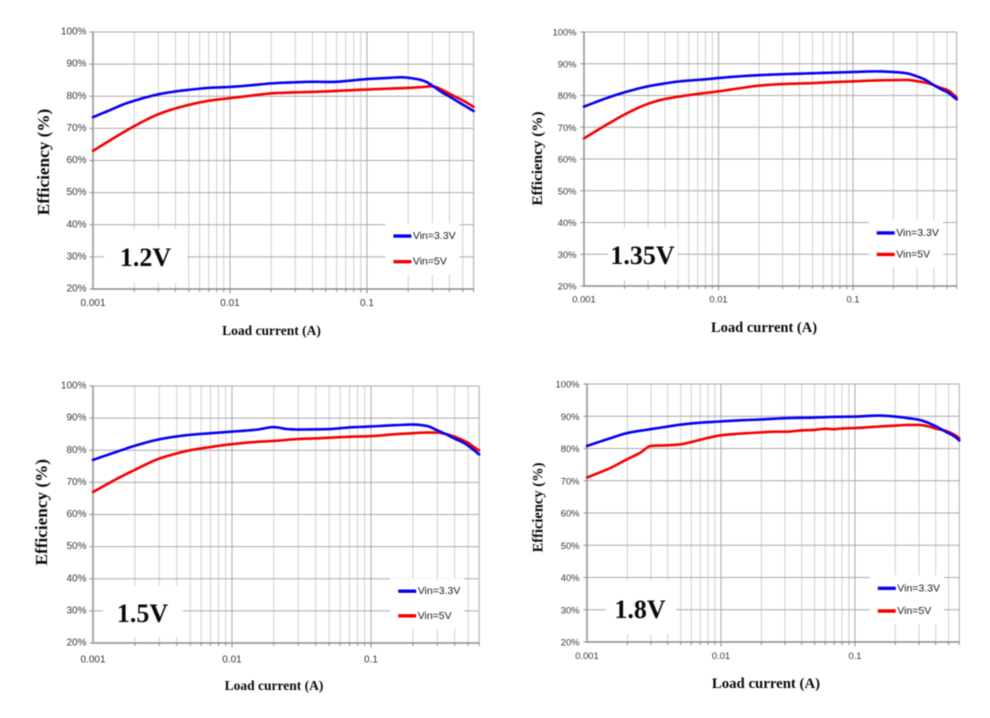  What do you see at coordinates (640, 609) in the screenshot?
I see `svg-text: 1.8V` at bounding box center [640, 609].